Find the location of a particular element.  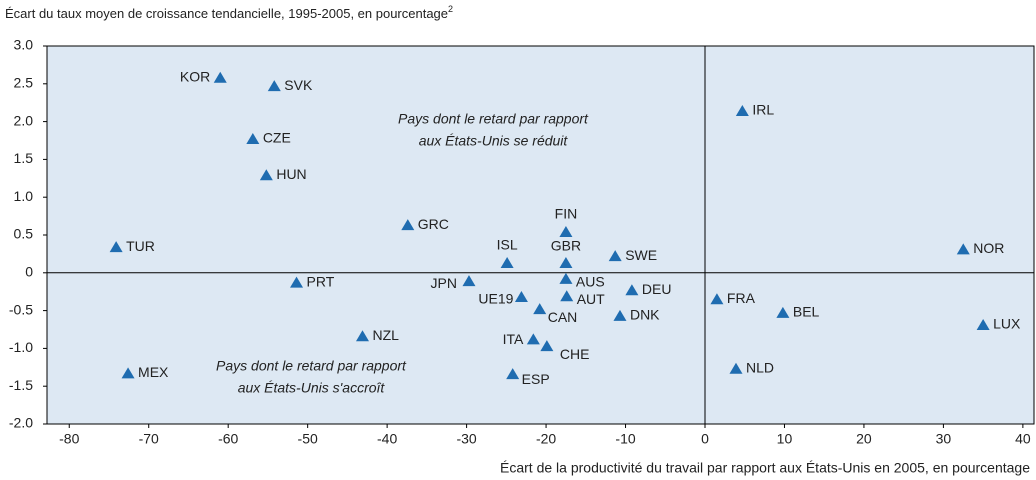

point-label: AUS is located at coordinates (590, 282).